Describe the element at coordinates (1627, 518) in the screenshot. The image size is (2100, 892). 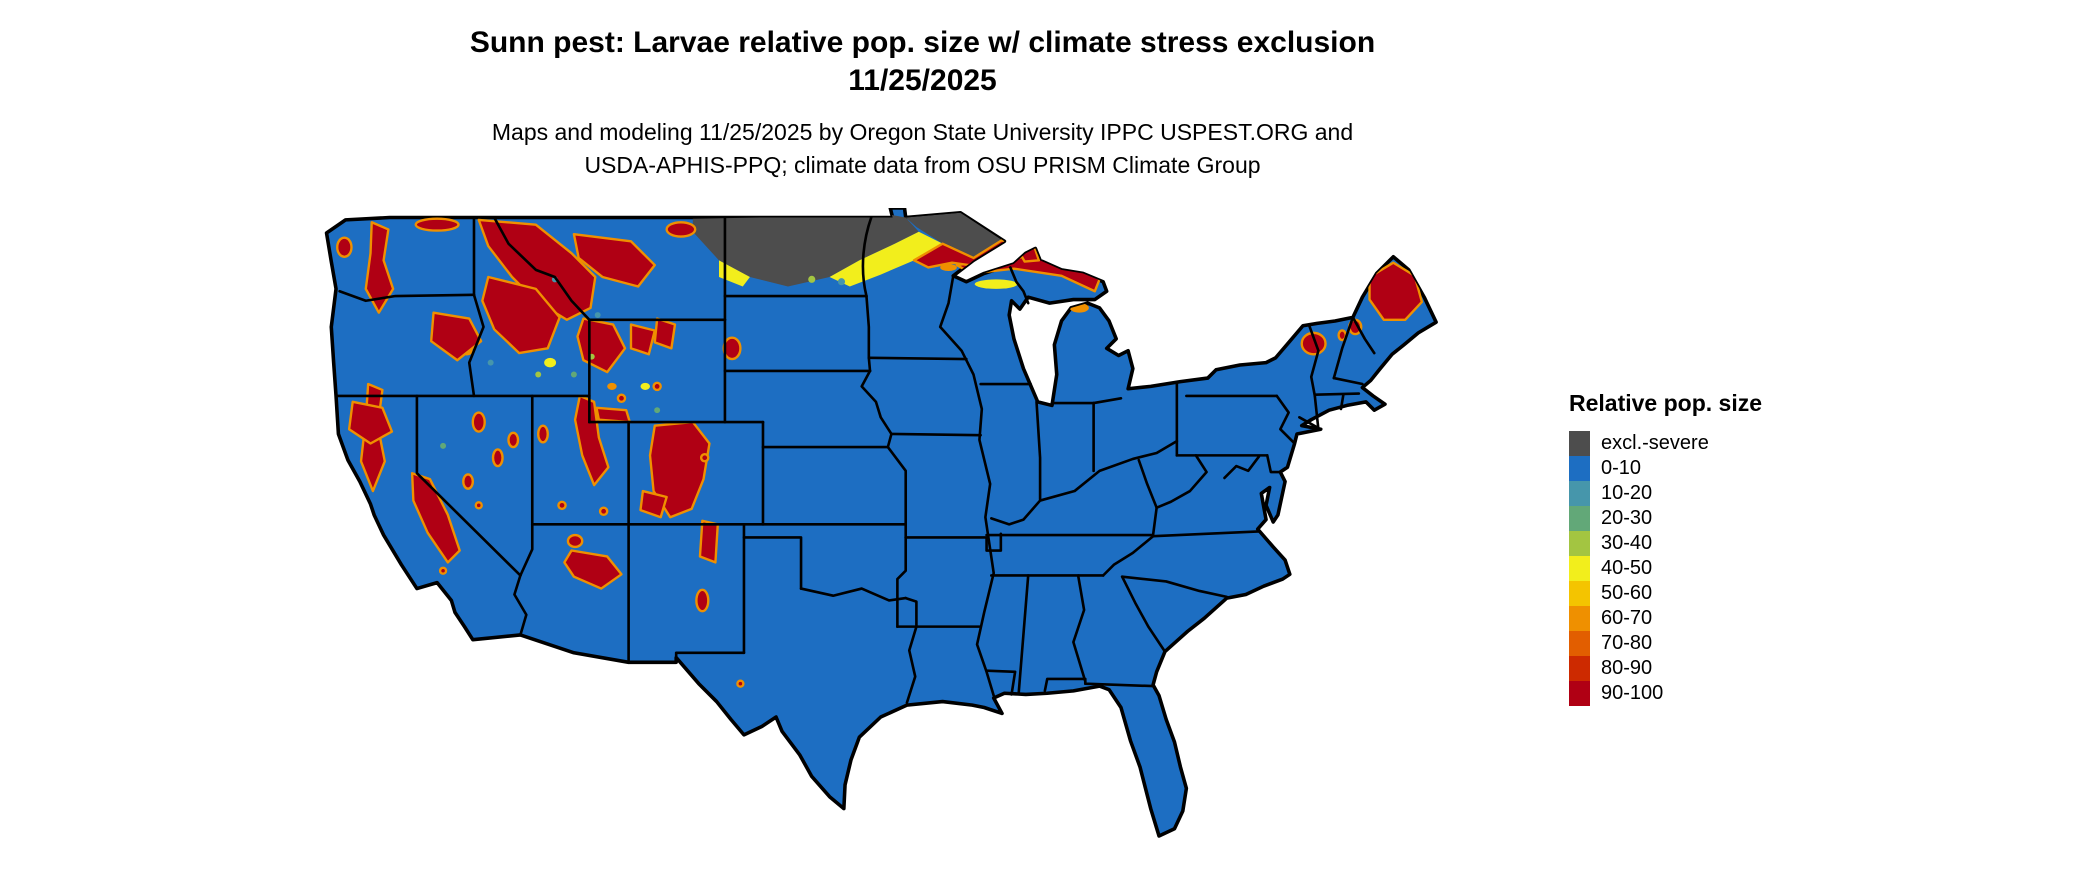
I see `legend-label: 20-30` at that location.